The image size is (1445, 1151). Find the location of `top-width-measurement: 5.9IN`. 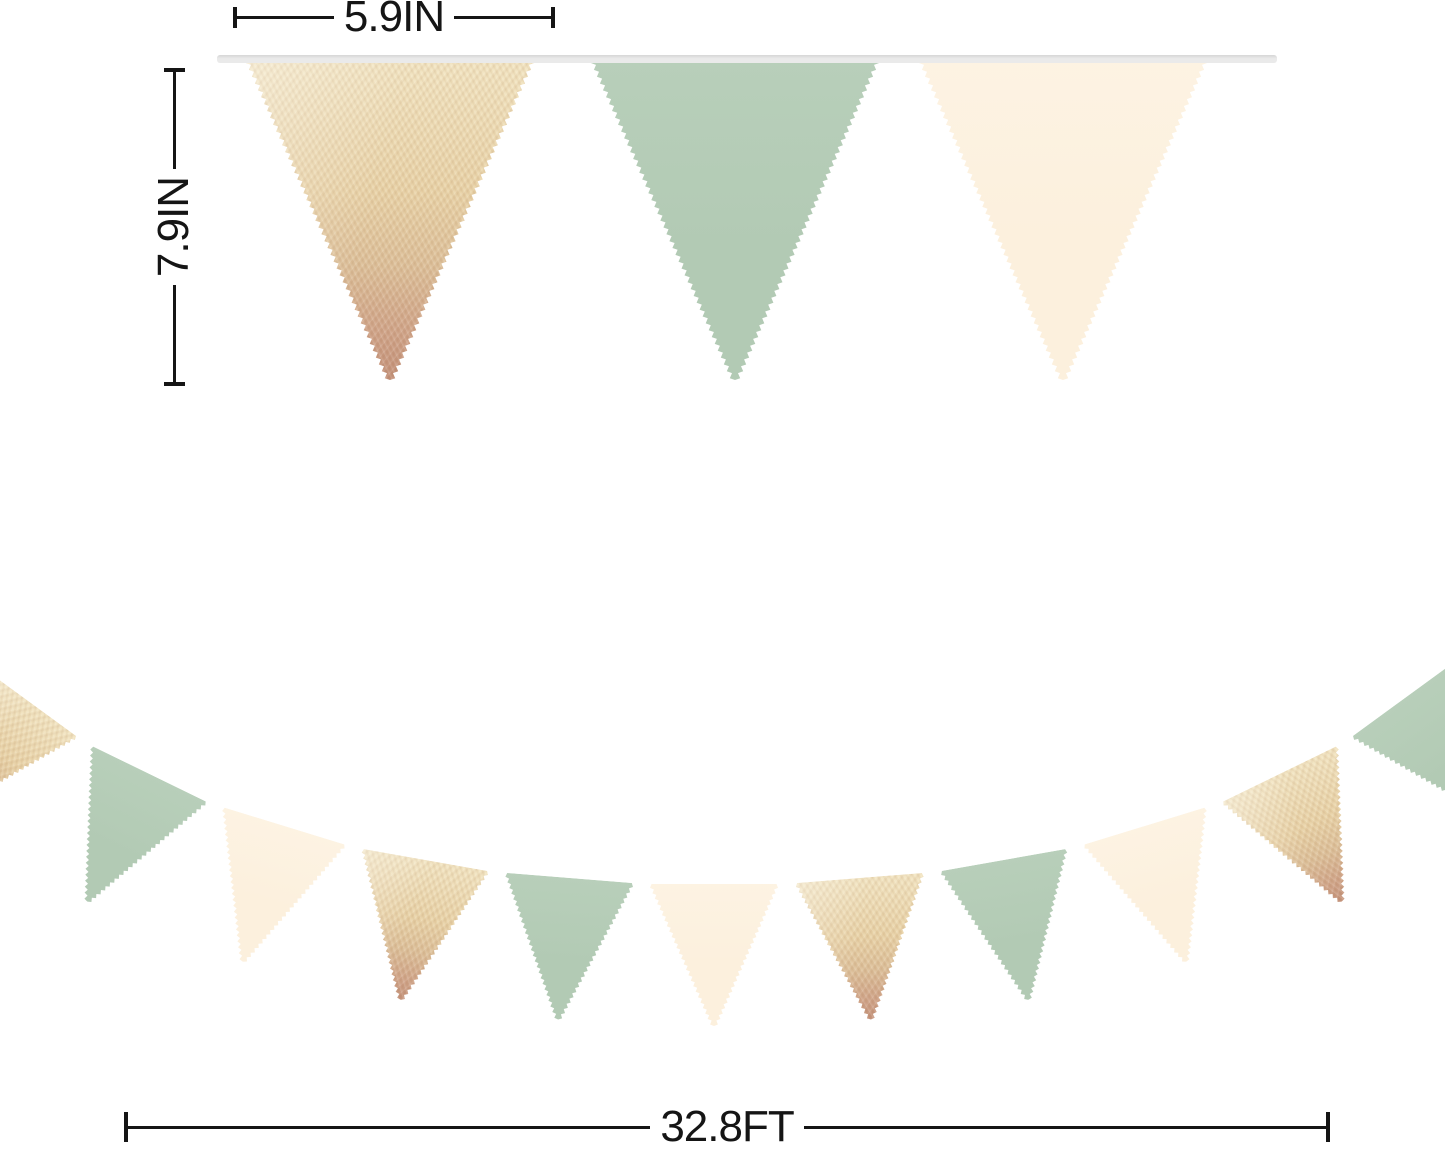

top-width-measurement: 5.9IN is located at coordinates (394, 20).